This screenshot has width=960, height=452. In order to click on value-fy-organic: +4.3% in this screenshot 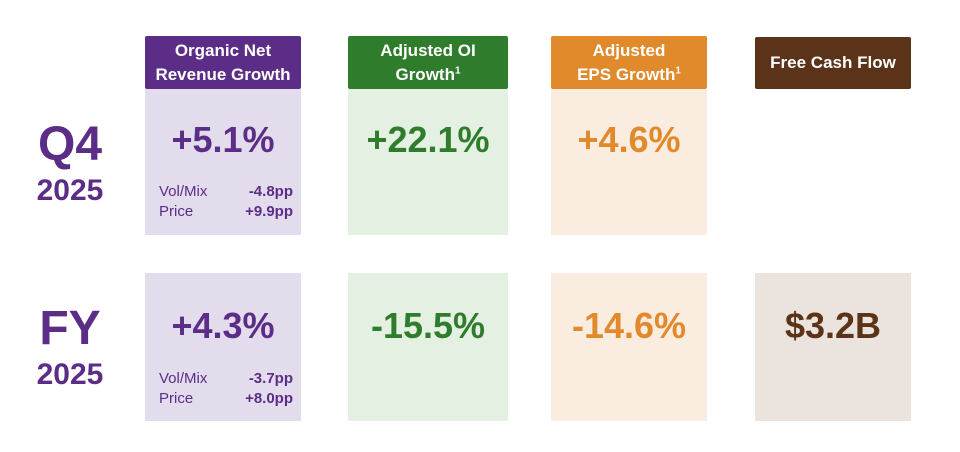, I will do `click(223, 325)`.